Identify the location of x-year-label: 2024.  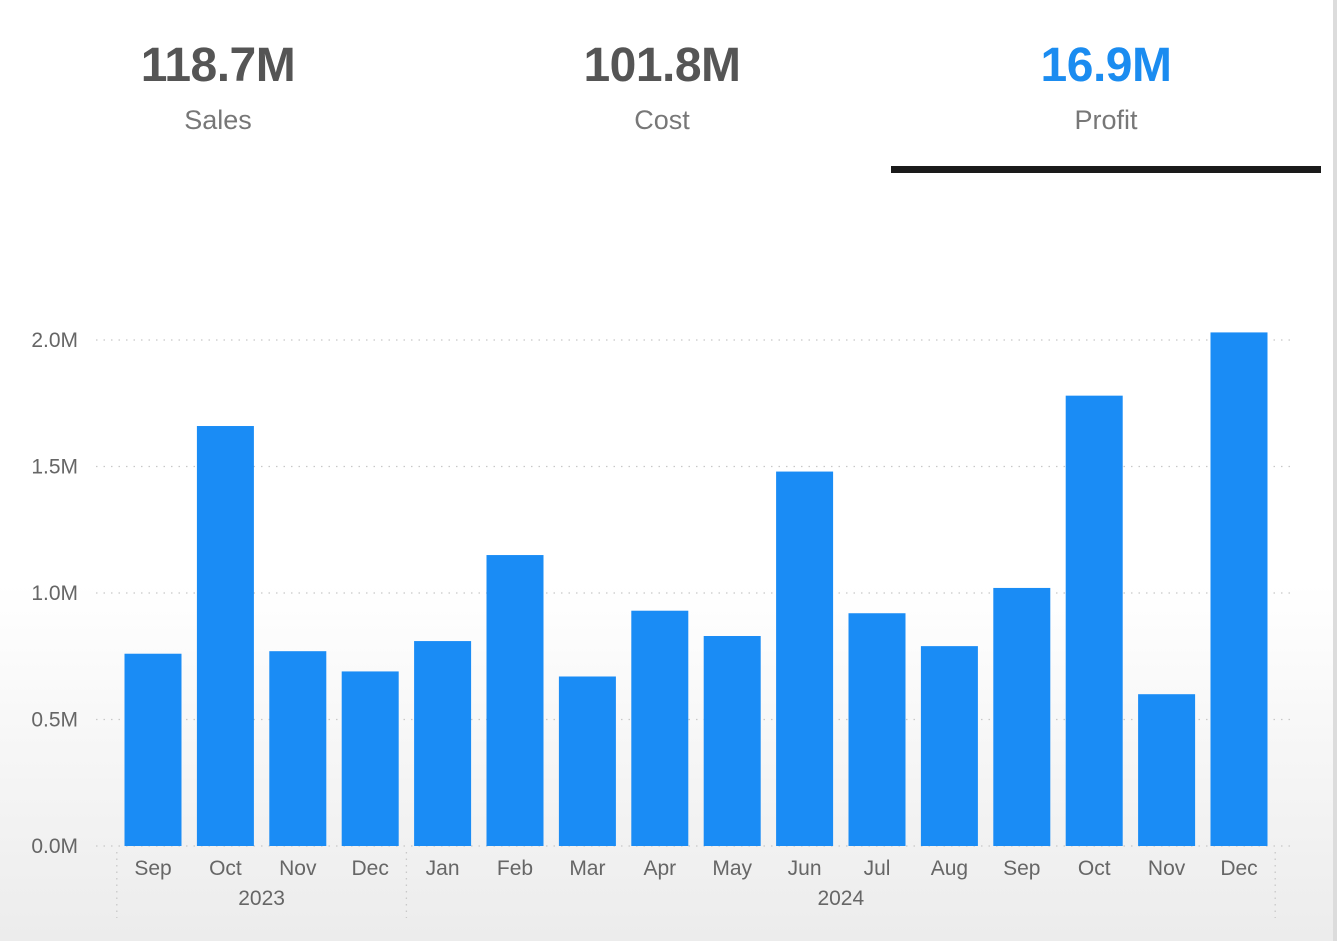
(840, 898).